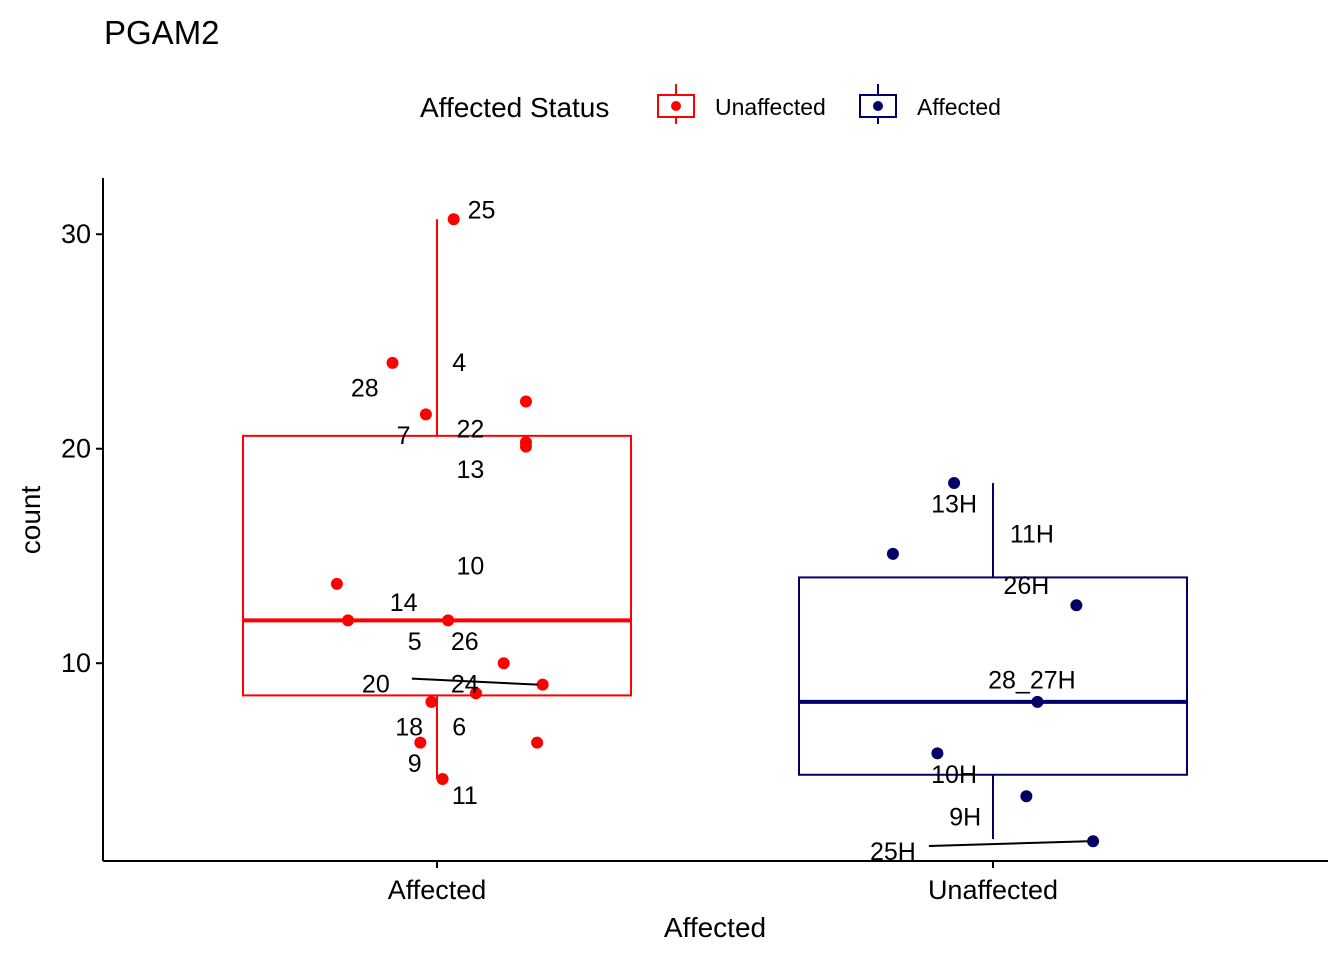 The width and height of the screenshot is (1344, 960). What do you see at coordinates (76, 234) in the screenshot?
I see `y-tick-label: 30` at bounding box center [76, 234].